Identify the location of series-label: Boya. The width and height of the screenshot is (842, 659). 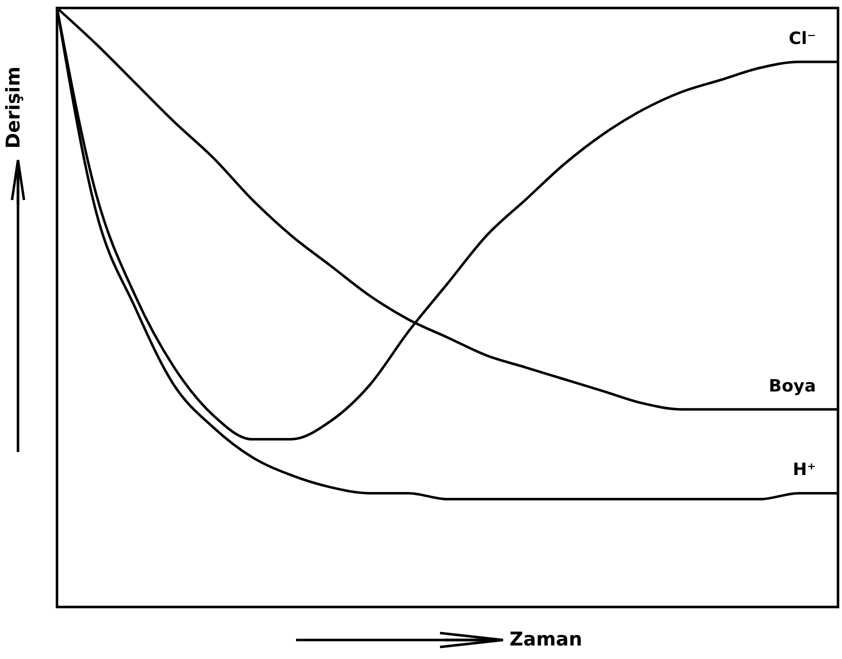
(792, 386).